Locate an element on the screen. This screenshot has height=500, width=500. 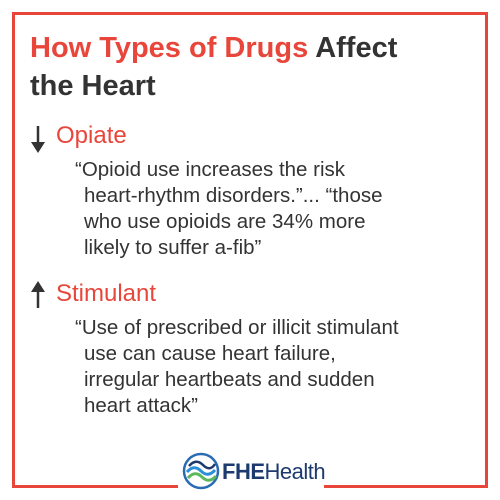
logo-text: FHEHealth is located at coordinates (274, 472).